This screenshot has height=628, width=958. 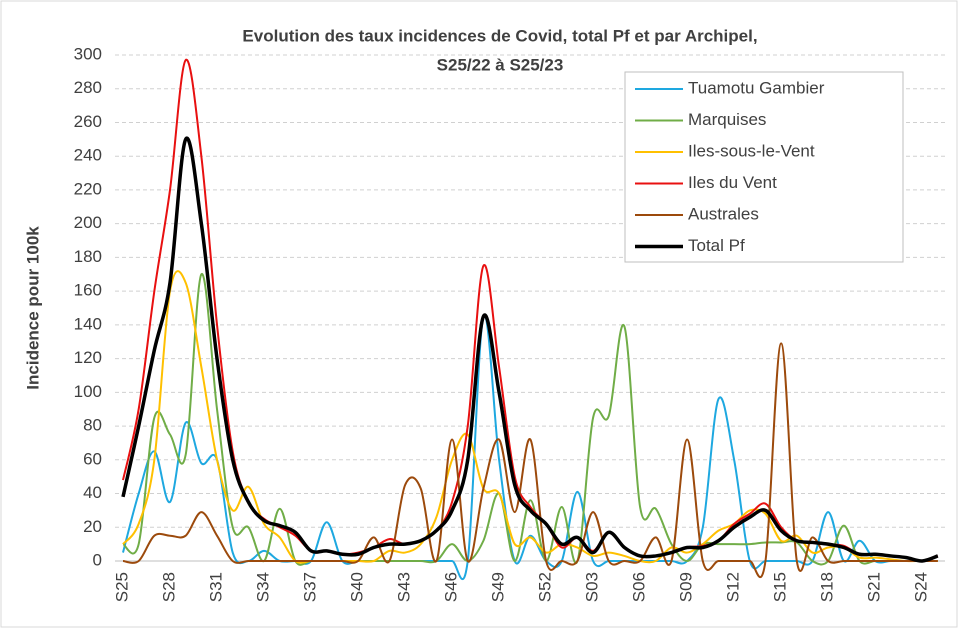 What do you see at coordinates (88, 188) in the screenshot?
I see `y-tick-label: 220` at bounding box center [88, 188].